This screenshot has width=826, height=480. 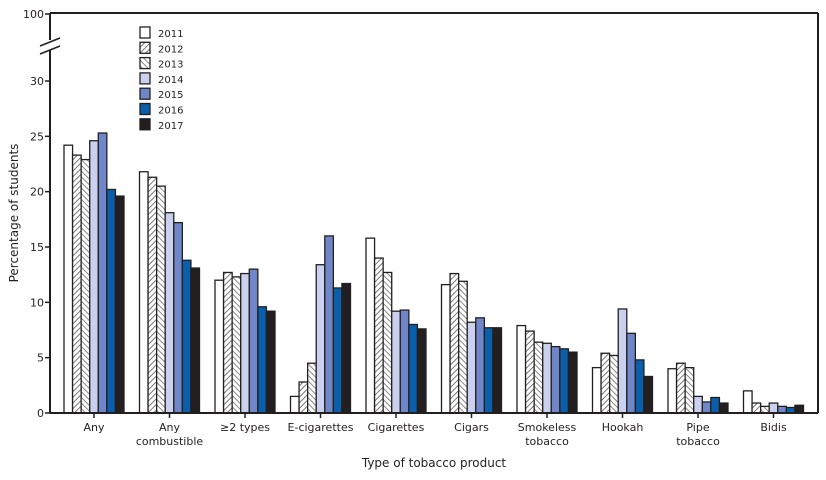 What do you see at coordinates (37, 192) in the screenshot?
I see `y-tick-label: 20` at bounding box center [37, 192].